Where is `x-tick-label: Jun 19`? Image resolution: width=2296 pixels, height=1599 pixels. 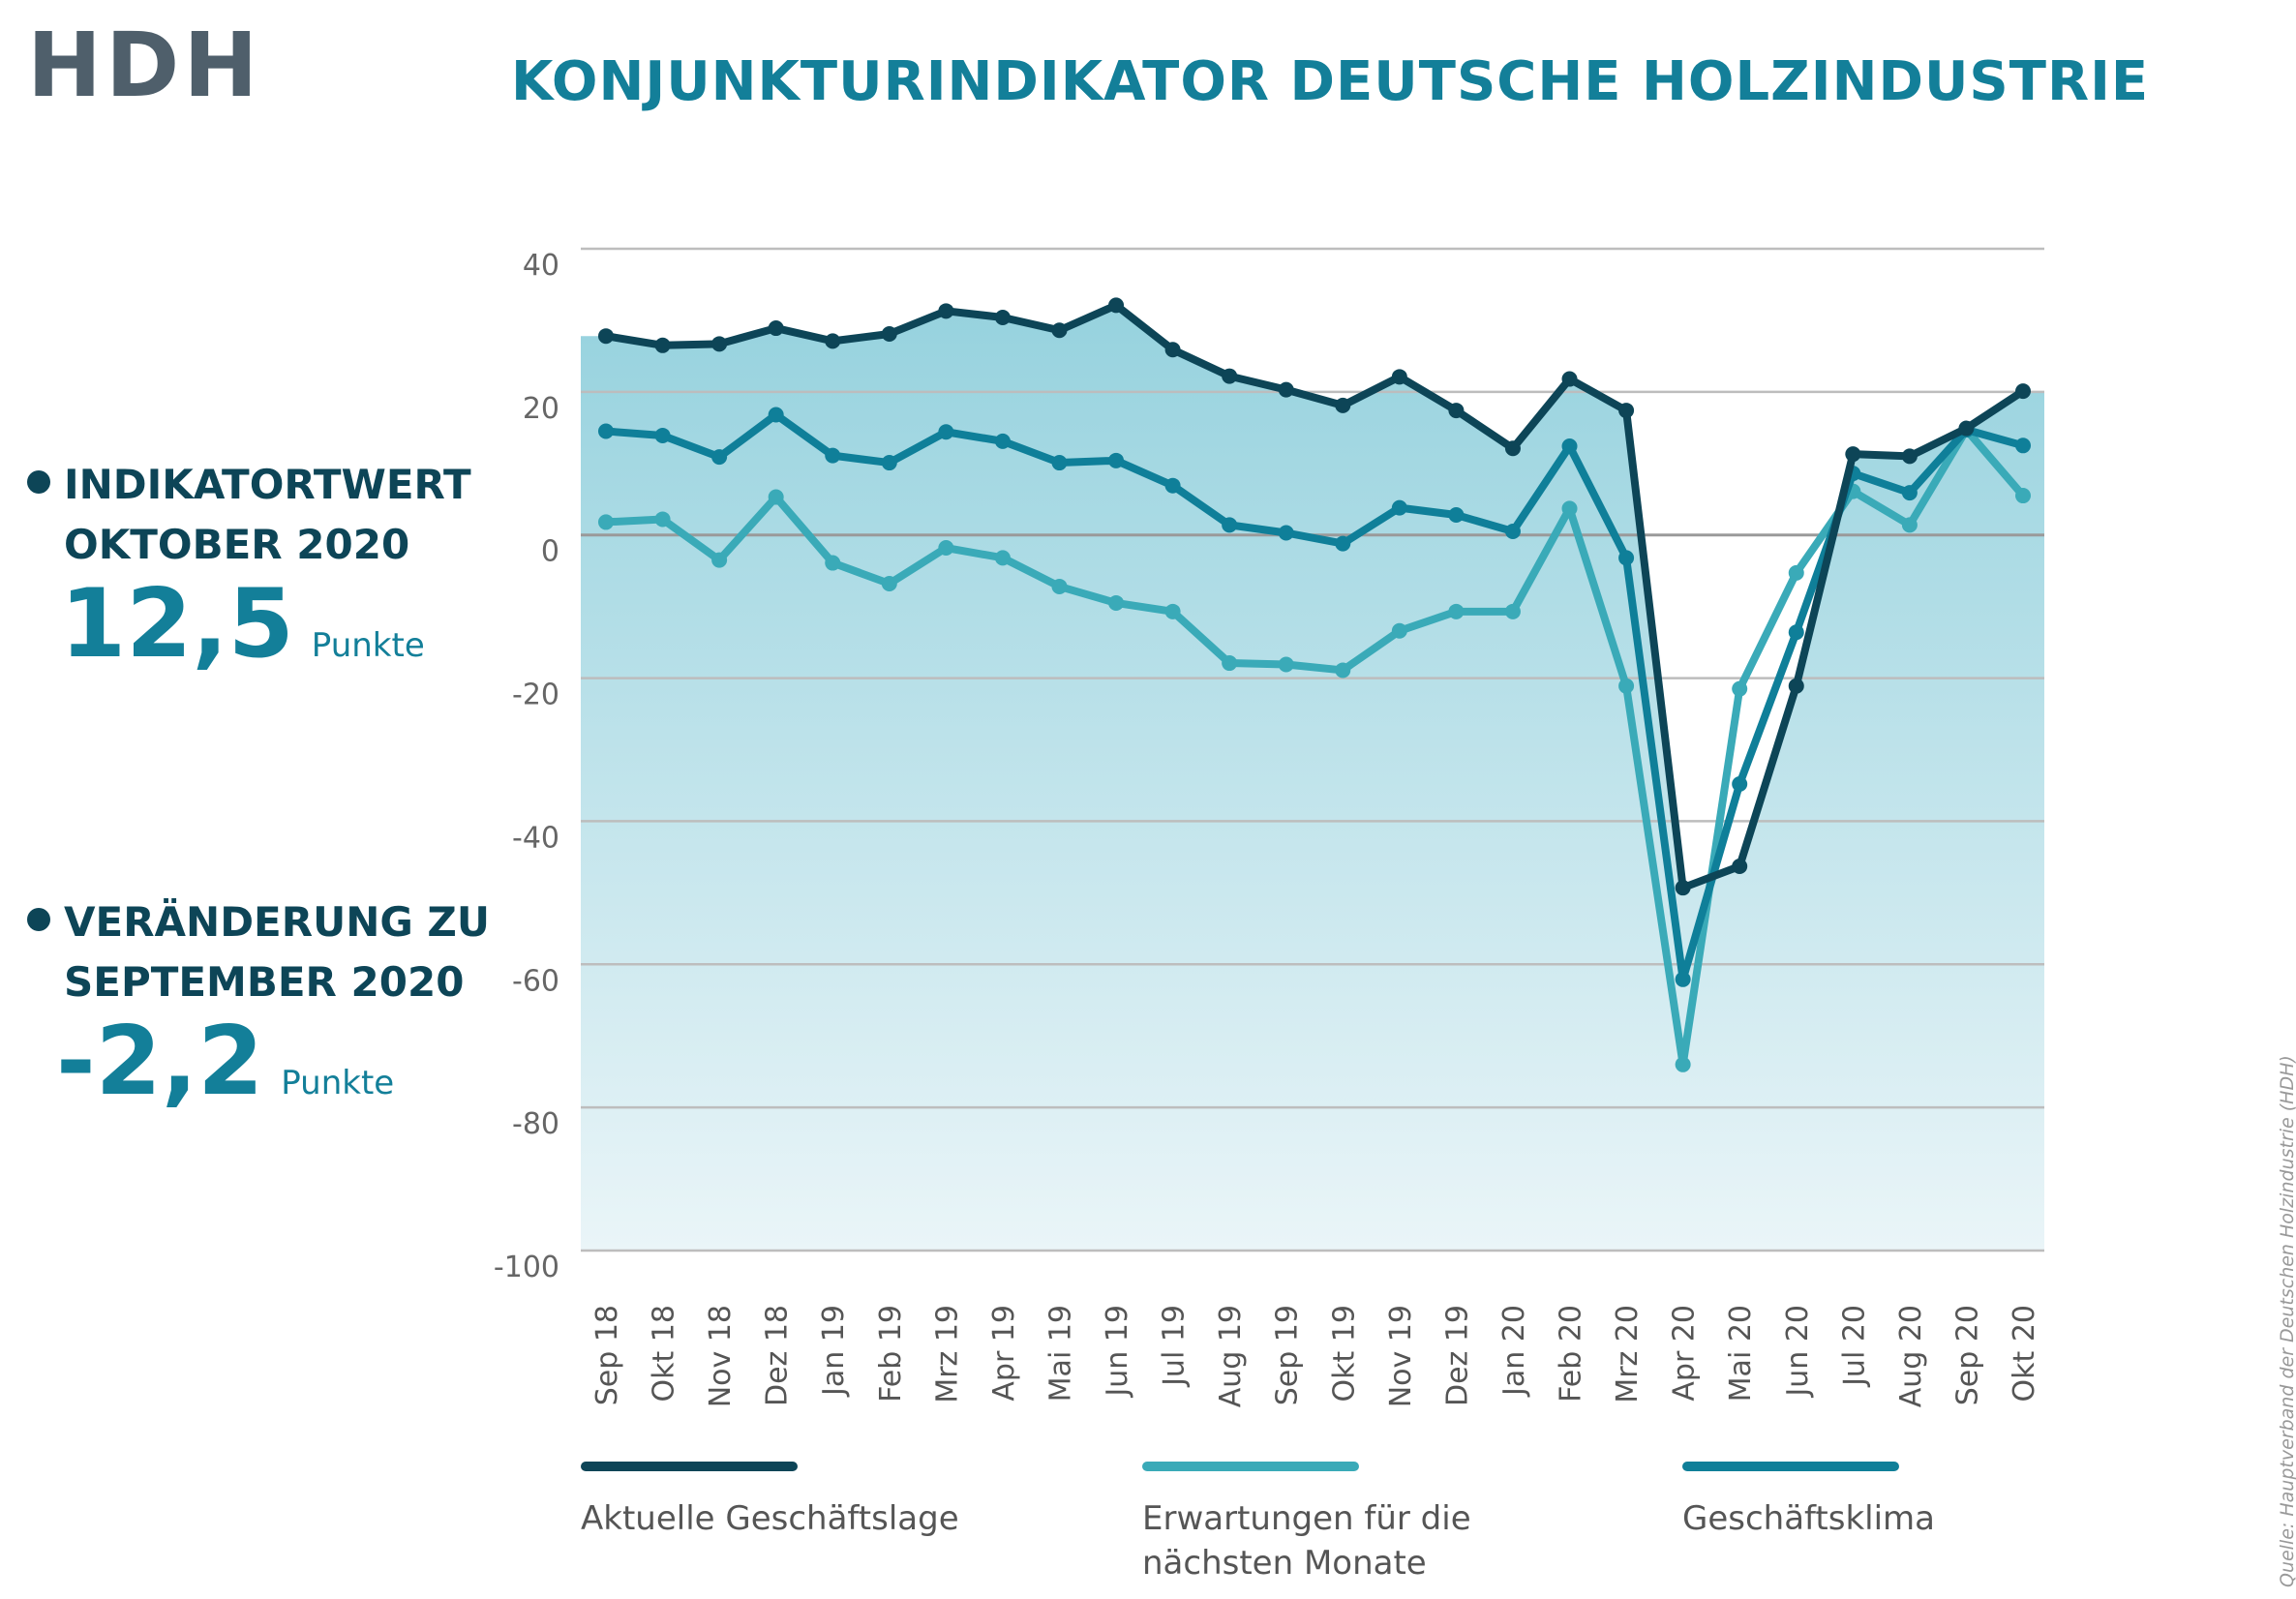 x-tick-label: Jun 19 is located at coordinates (1117, 1352).